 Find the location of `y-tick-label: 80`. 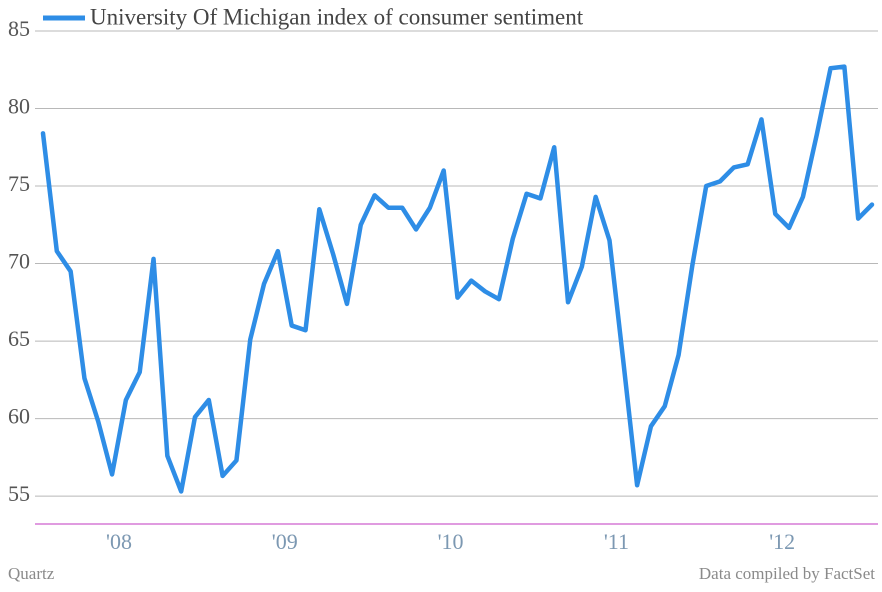

y-tick-label: 80 is located at coordinates (19, 106).